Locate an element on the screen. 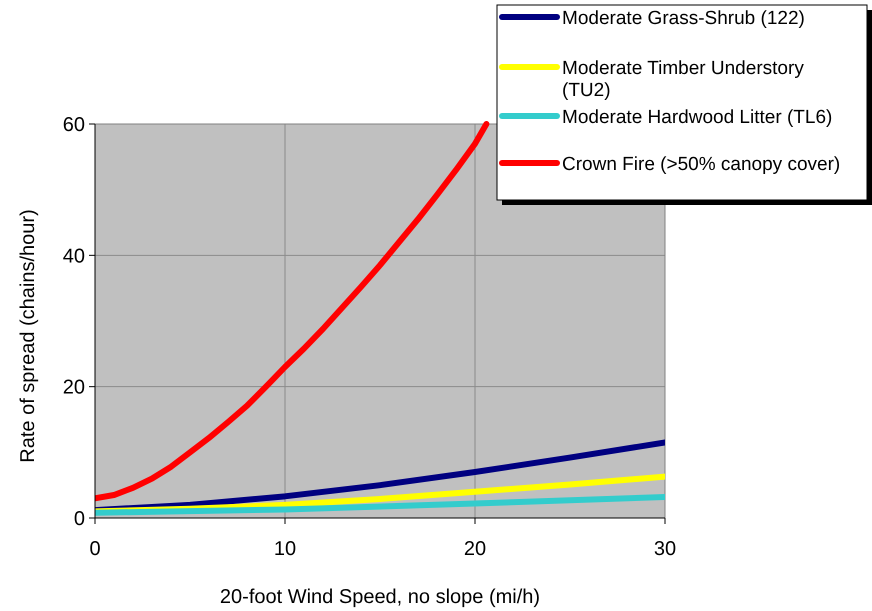 The image size is (872, 611). x-tick-label: 20 is located at coordinates (475, 549).